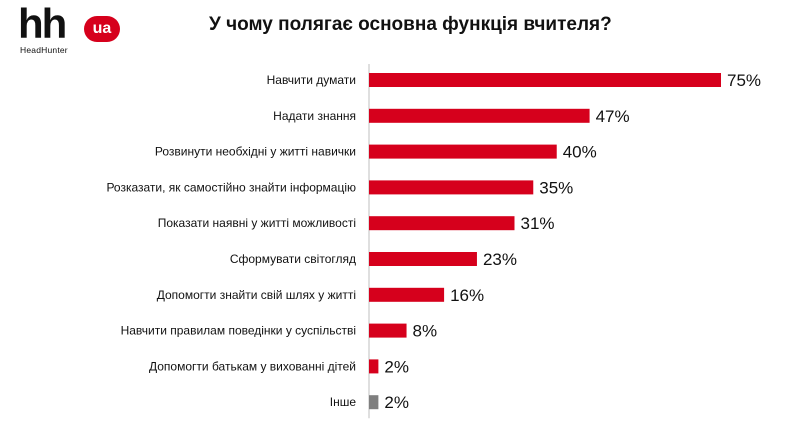 The height and width of the screenshot is (434, 811). What do you see at coordinates (744, 80) in the screenshot?
I see `value-label: 75%` at bounding box center [744, 80].